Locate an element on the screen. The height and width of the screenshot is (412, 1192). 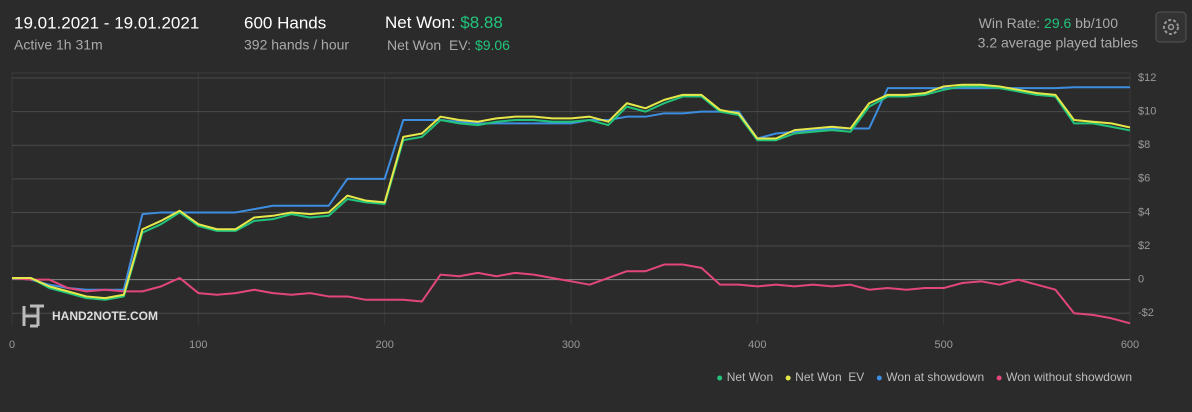
active-time: Active 1h 31m is located at coordinates (58, 45).